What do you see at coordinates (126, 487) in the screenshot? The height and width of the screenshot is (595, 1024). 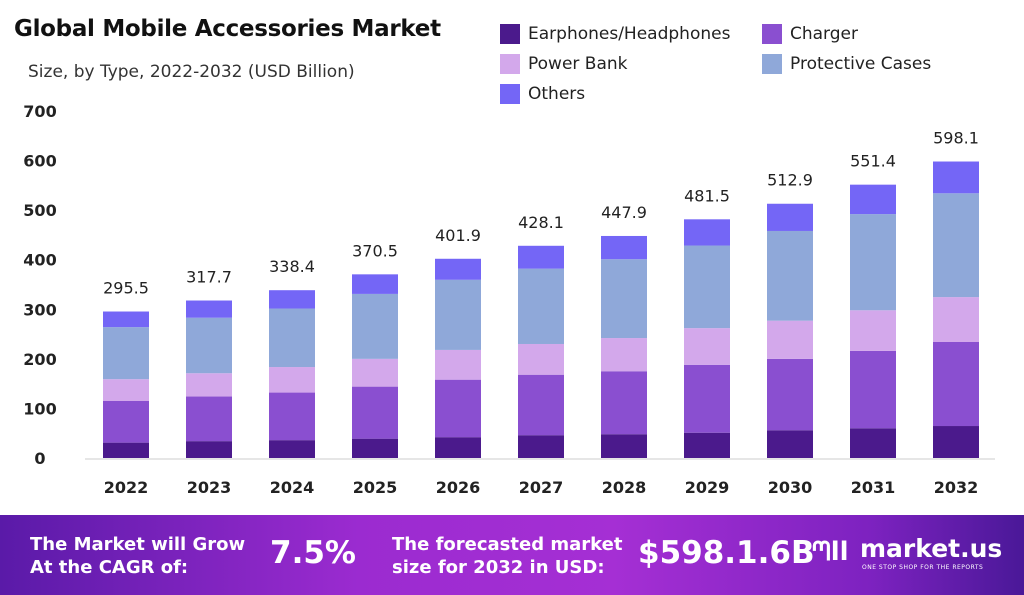 I see `x-tick-label: 2022` at bounding box center [126, 487].